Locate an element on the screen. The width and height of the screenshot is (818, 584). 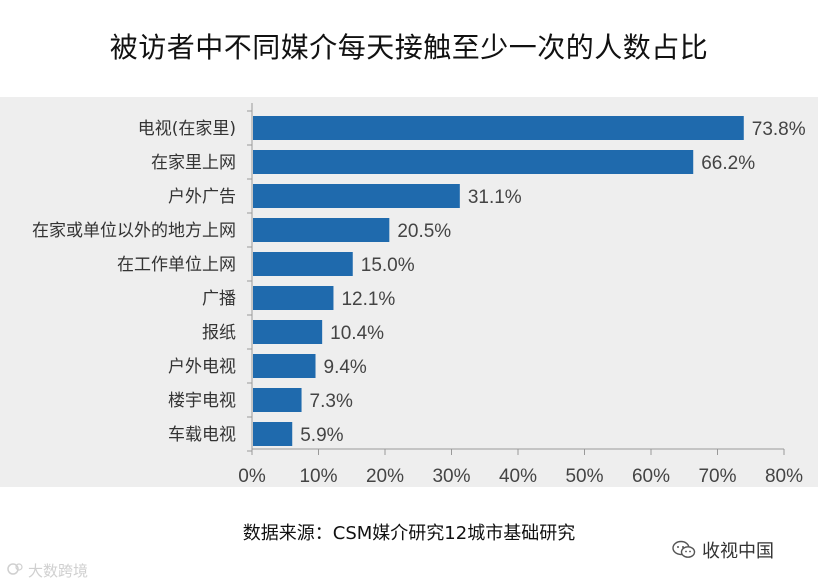
chart-title: 被访者中不同媒介每天接触至少一次的人数占比 is located at coordinates (409, 47).